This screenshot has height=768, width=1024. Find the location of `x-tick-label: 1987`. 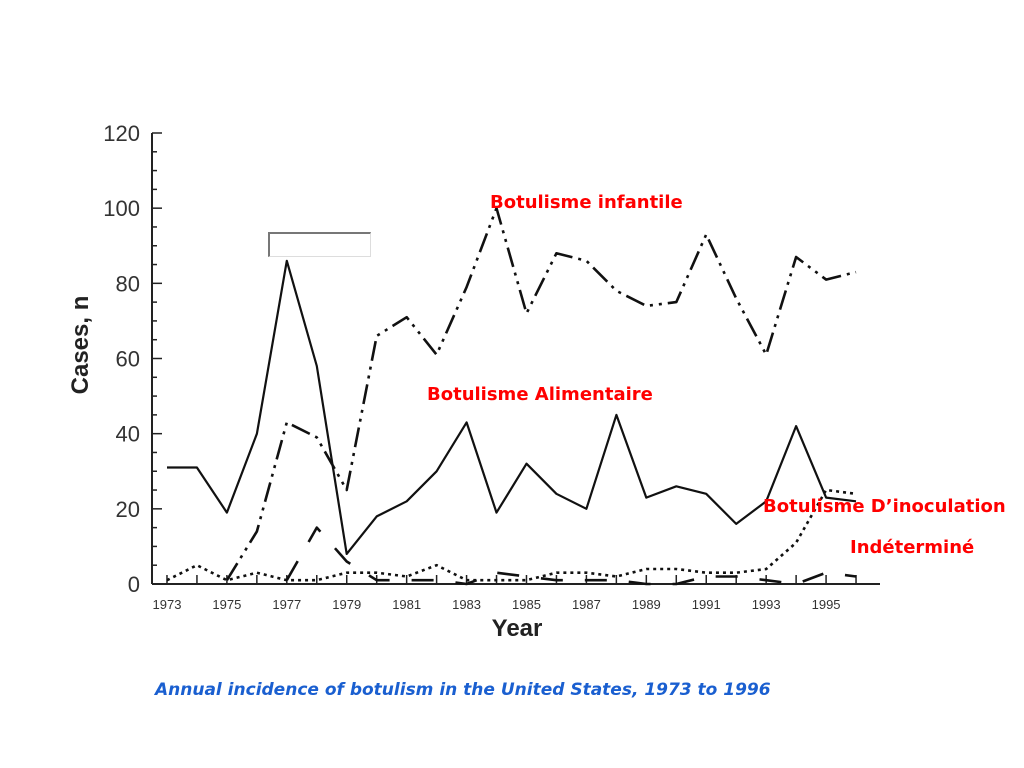

x-tick-label: 1987 is located at coordinates (586, 604).